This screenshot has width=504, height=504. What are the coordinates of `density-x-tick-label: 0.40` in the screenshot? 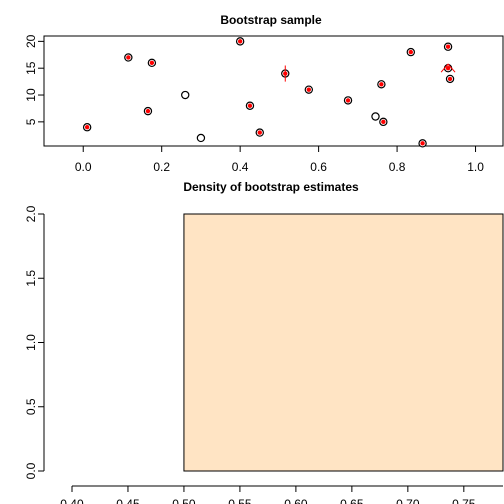 It's located at (72, 500).